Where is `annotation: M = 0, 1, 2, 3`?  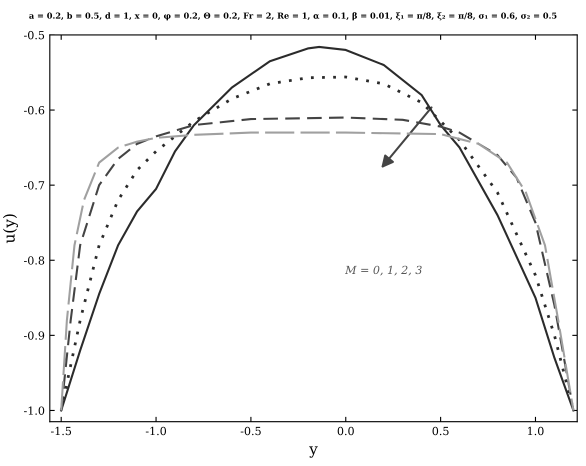 annotation: M = 0, 1, 2, 3 is located at coordinates (383, 271).